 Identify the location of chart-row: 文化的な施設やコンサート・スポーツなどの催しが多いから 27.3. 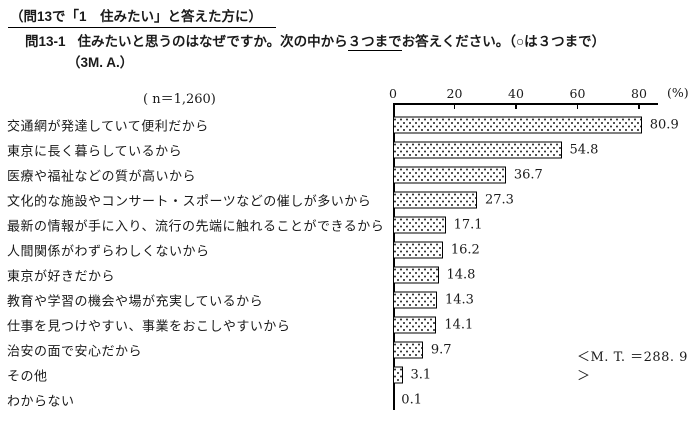
(350, 200).